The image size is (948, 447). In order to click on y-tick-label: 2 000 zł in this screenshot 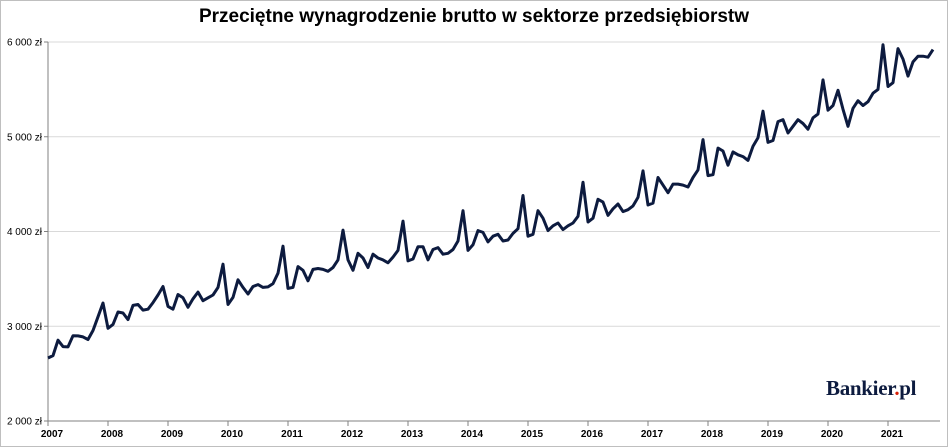, I will do `click(25, 422)`.